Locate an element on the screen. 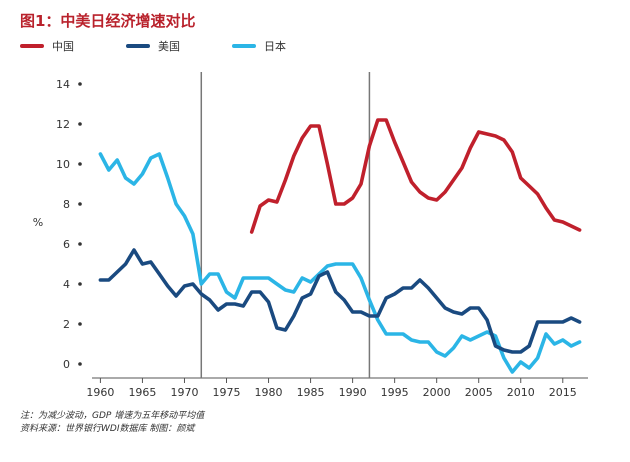  legend-swatch-china is located at coordinates (32, 46).